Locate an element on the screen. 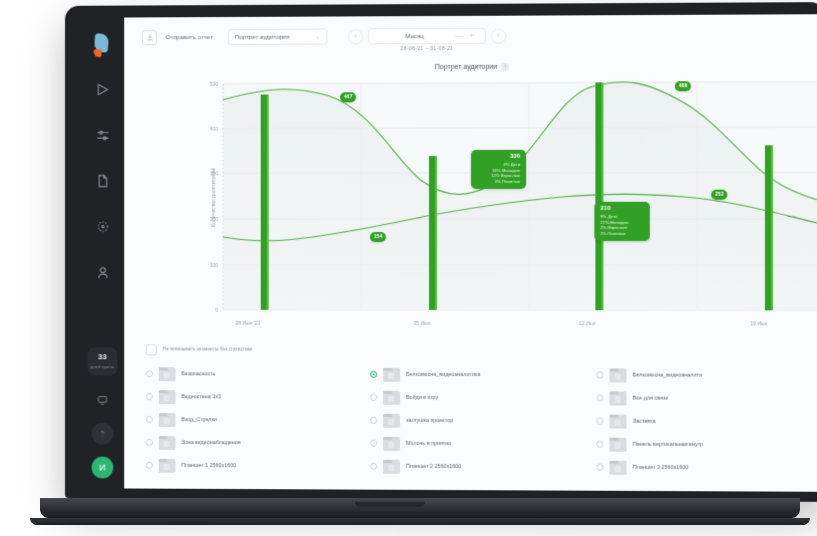 This screenshot has height=536, width=817. legend-header: Не показывать элементы без статистики is located at coordinates (481, 350).